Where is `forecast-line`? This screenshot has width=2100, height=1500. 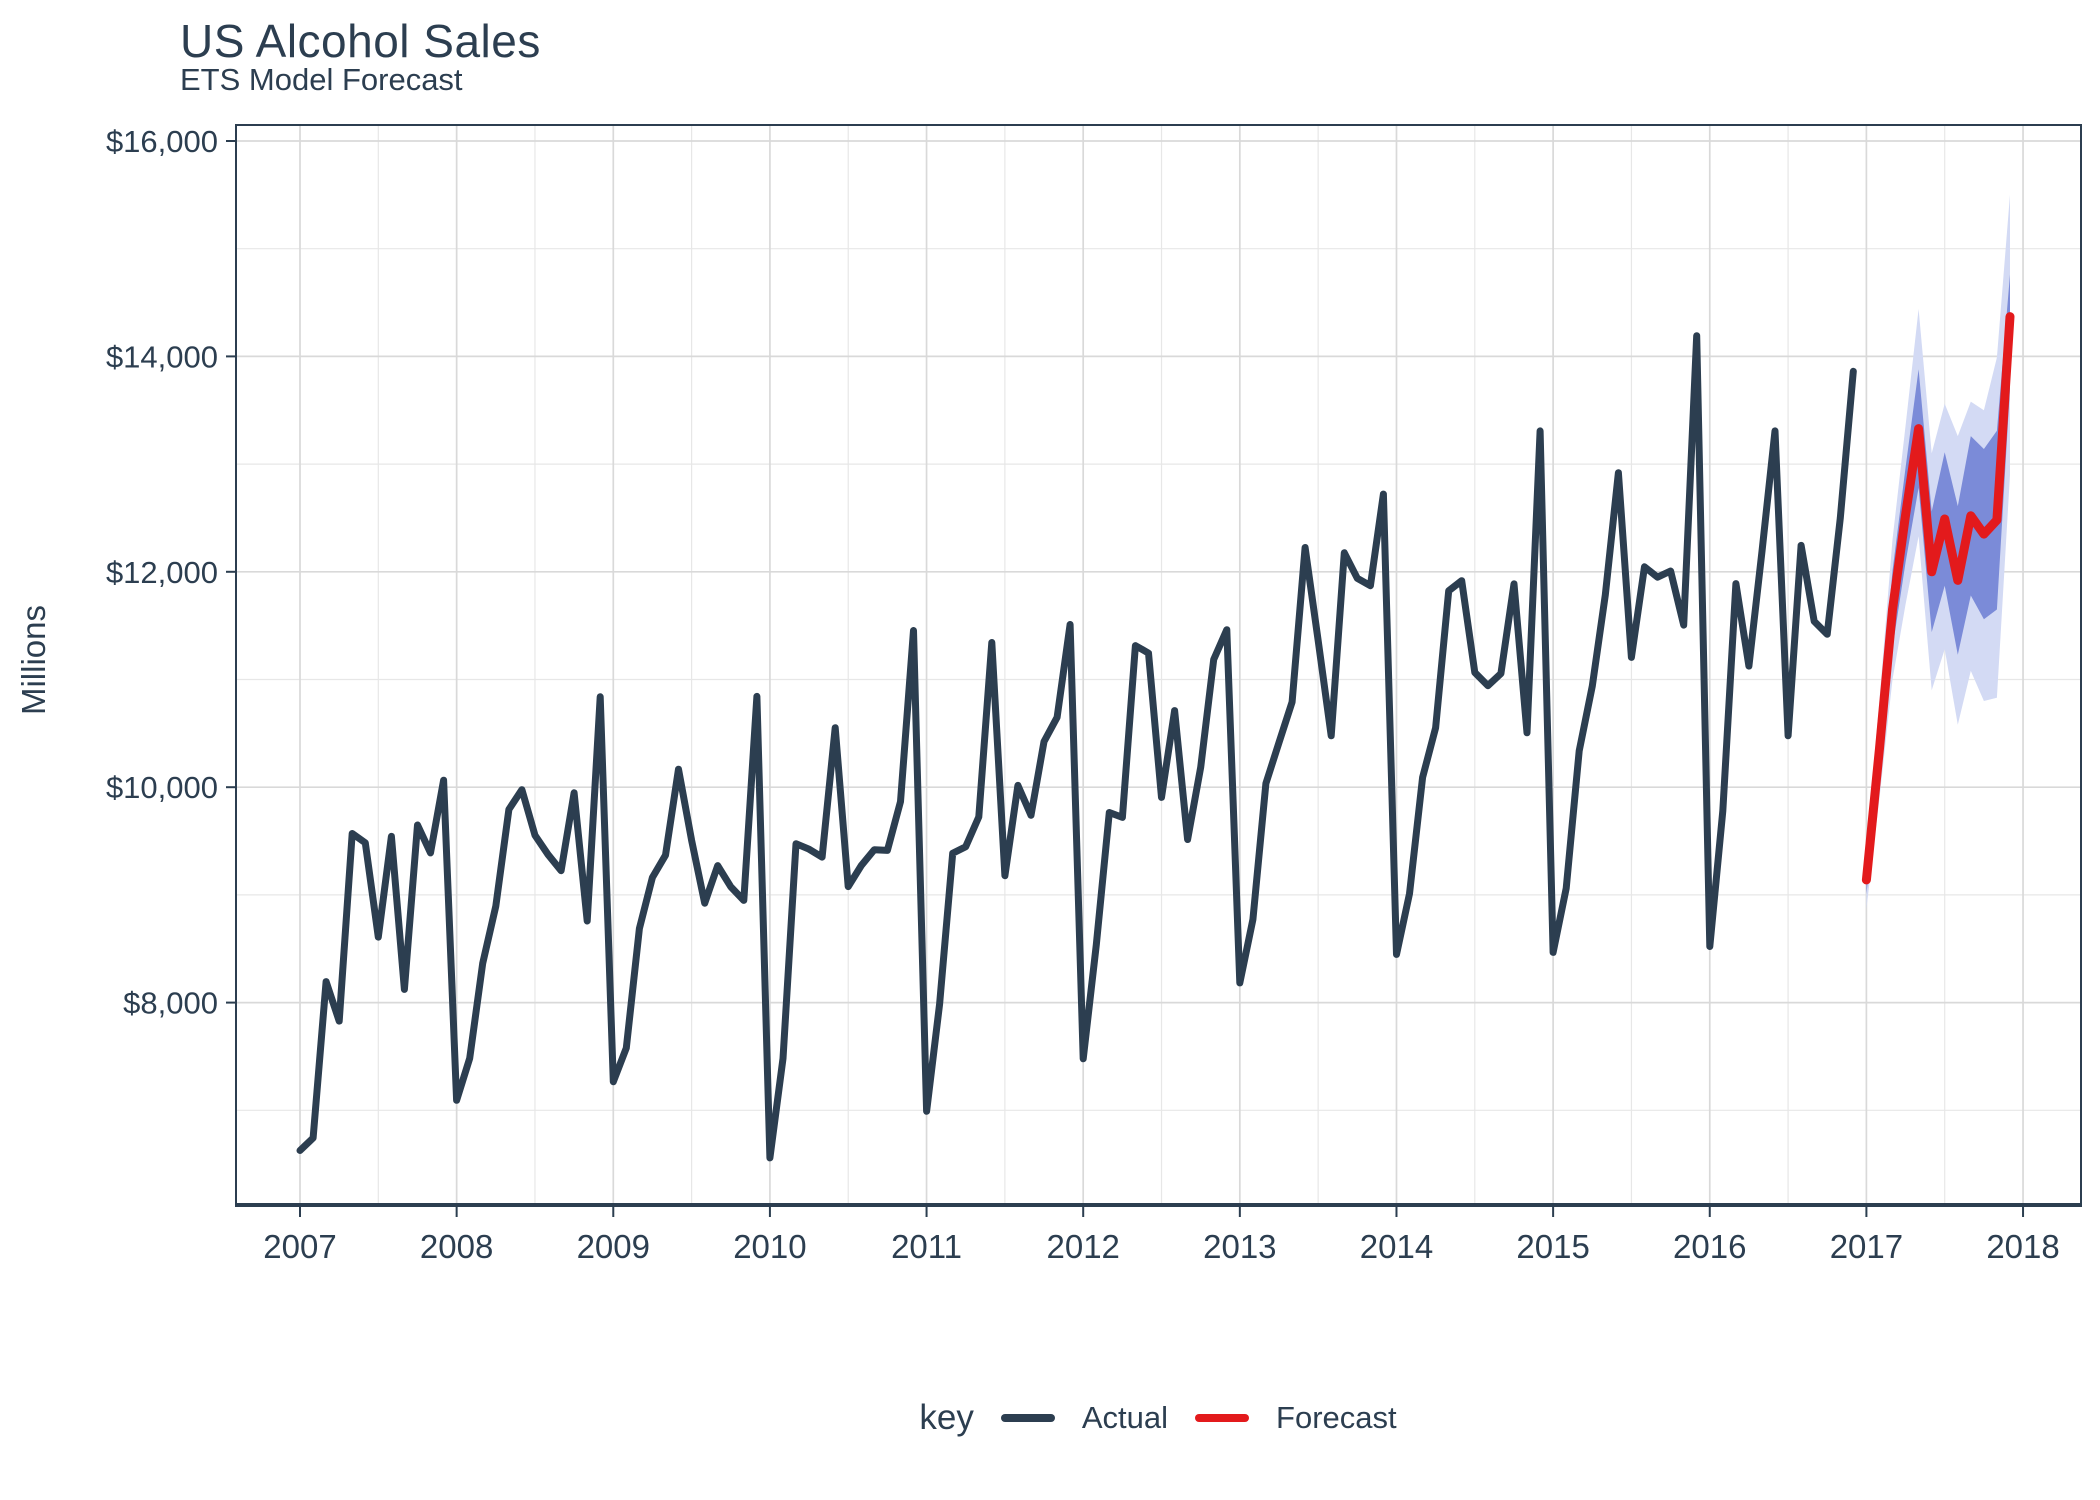 forecast-line is located at coordinates (1938, 598).